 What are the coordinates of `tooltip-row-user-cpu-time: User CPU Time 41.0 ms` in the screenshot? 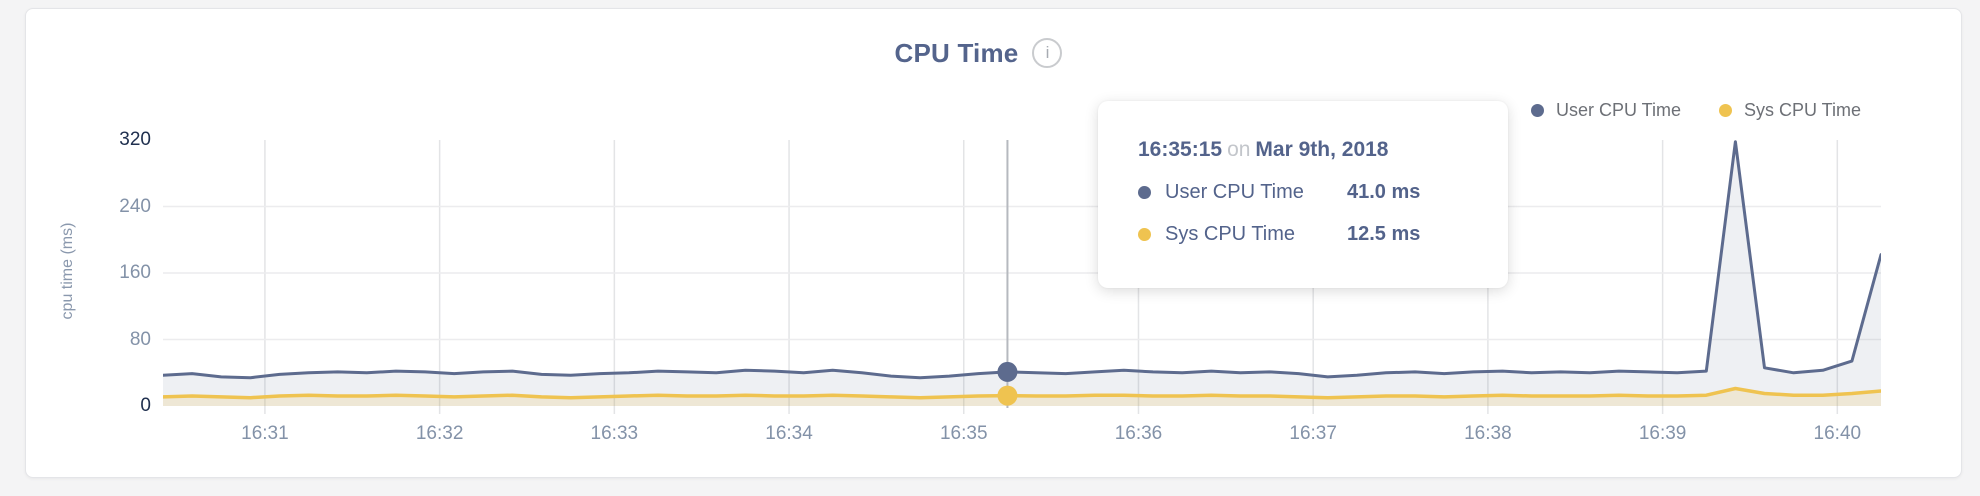 It's located at (1323, 192).